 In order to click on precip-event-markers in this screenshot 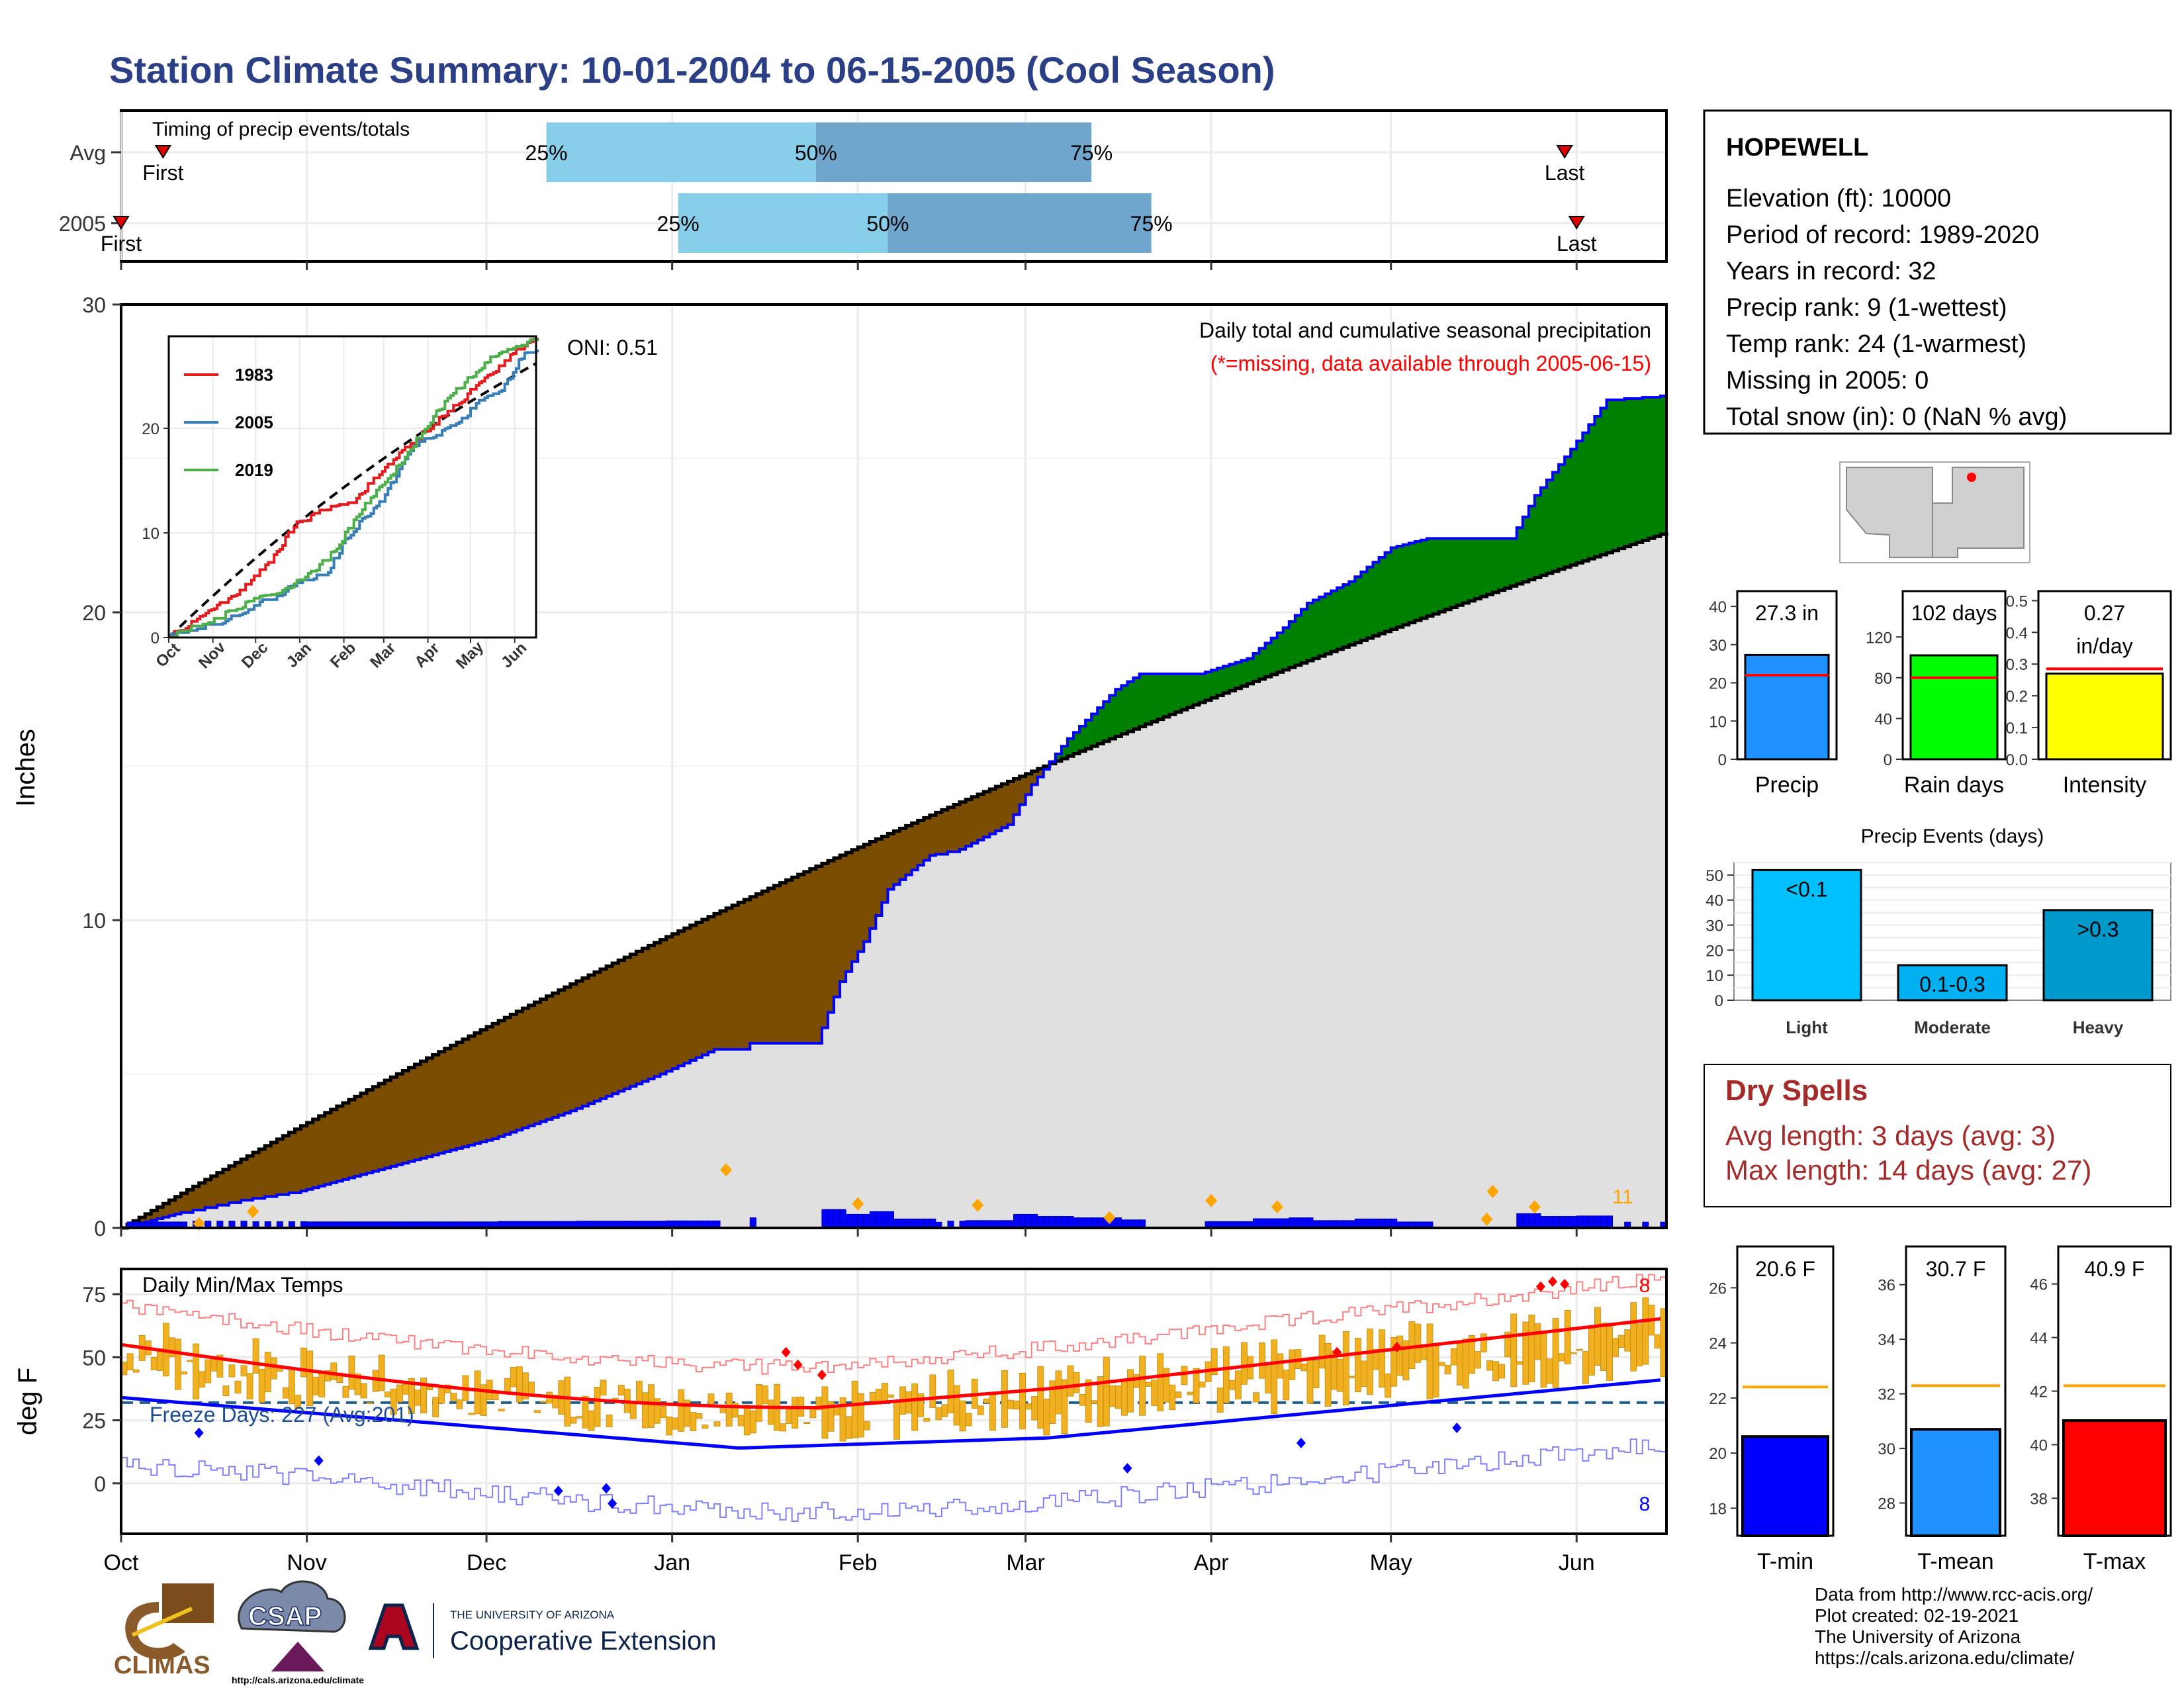, I will do `click(867, 1197)`.